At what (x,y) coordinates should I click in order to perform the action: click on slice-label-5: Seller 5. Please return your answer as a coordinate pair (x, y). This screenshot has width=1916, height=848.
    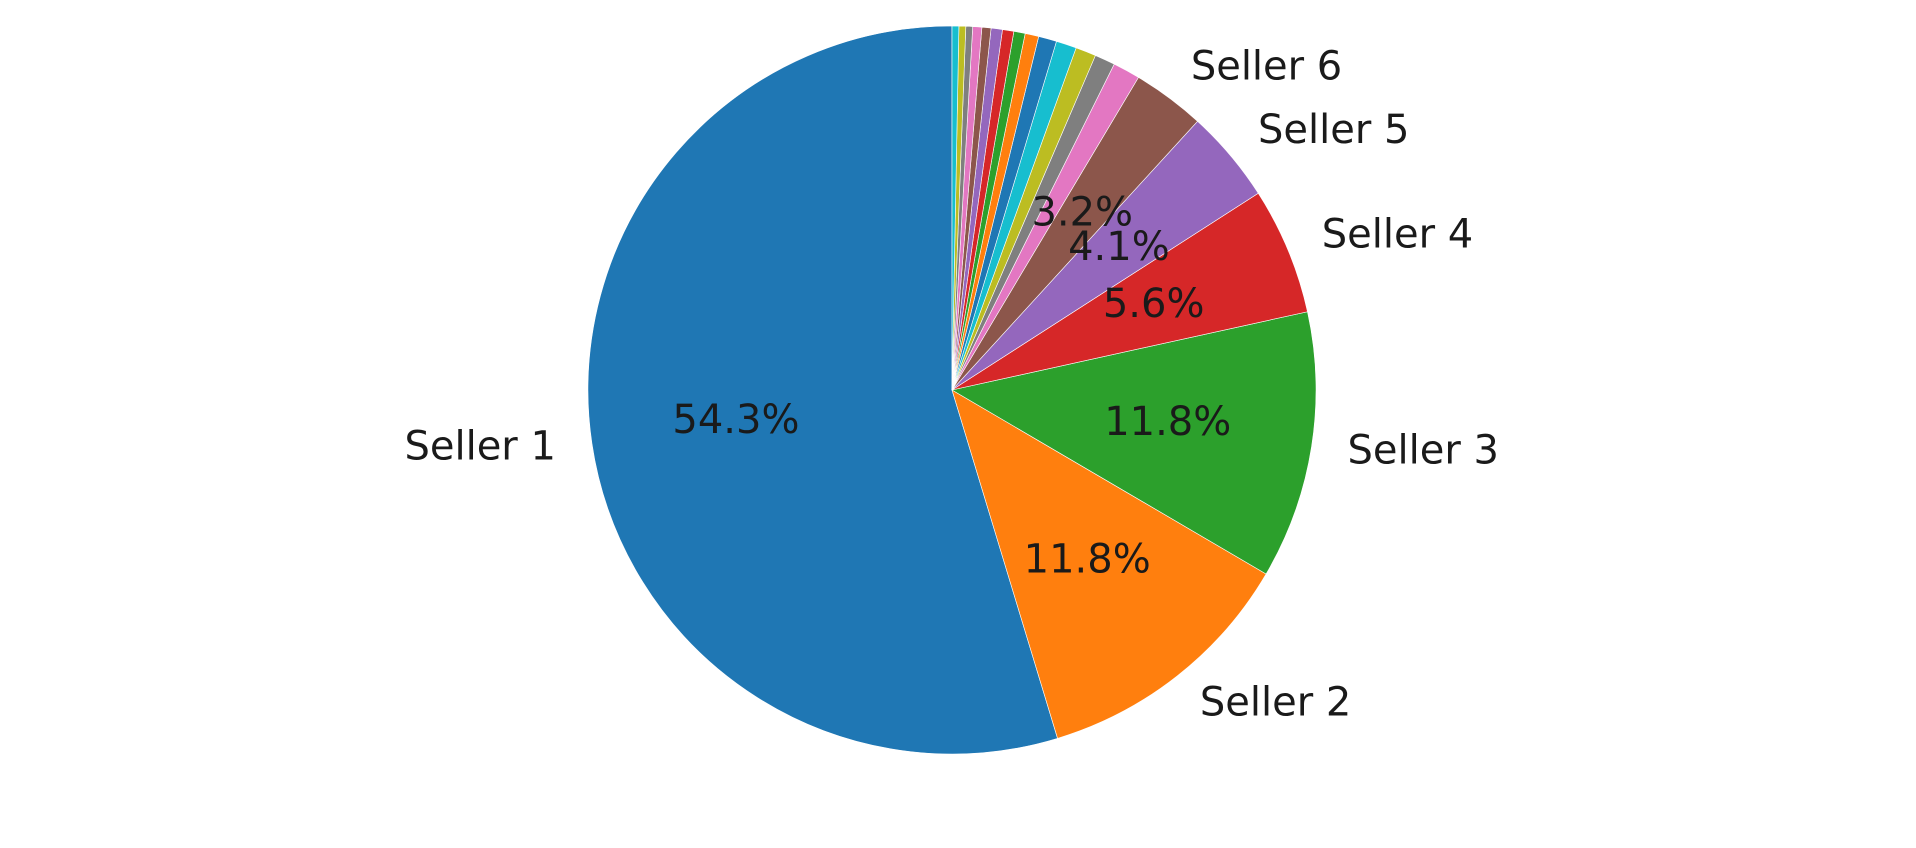
    Looking at the image, I should click on (1333, 130).